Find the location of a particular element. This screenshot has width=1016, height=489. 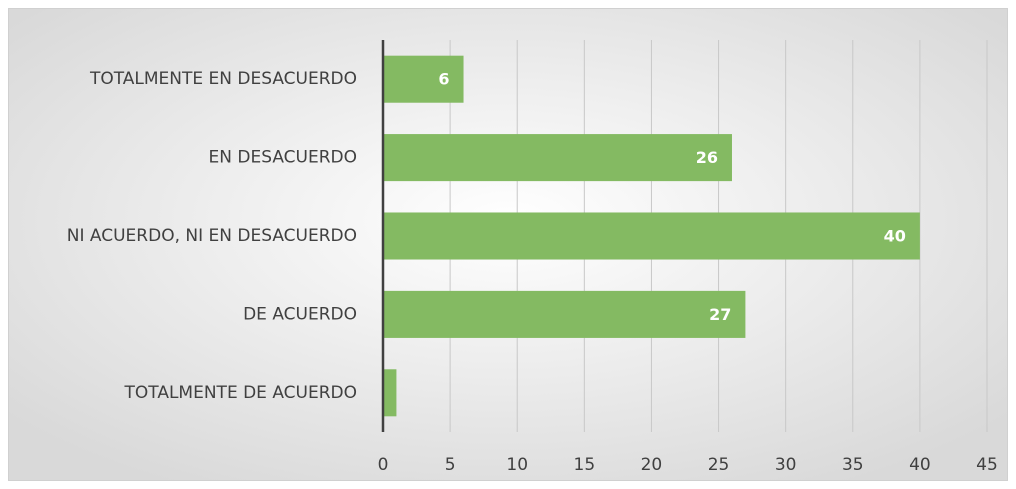

y-tick-label: EN DESACUERDO is located at coordinates (283, 158).